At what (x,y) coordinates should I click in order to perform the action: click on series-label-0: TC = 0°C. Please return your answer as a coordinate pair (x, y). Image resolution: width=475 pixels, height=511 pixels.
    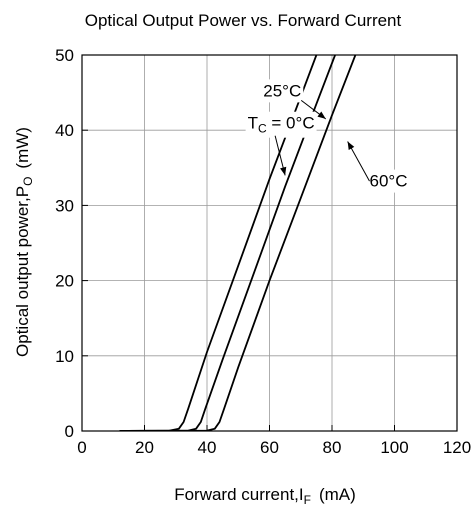
    Looking at the image, I should click on (281, 125).